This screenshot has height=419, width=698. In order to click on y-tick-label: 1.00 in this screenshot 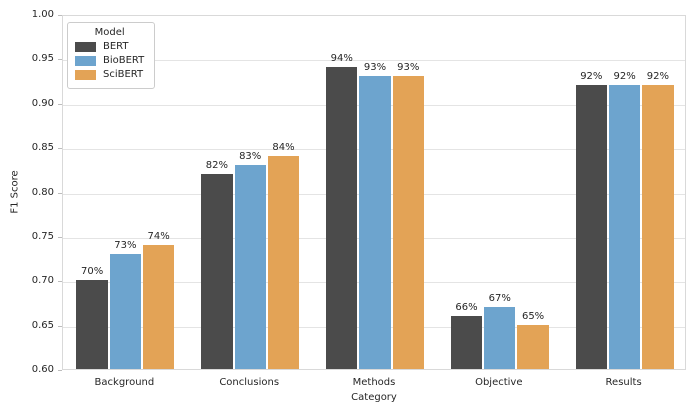, I will do `click(42, 14)`.